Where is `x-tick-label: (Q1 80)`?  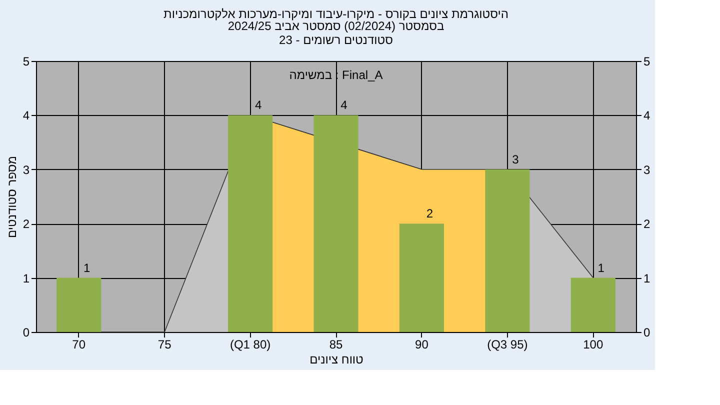 x-tick-label: (Q1 80) is located at coordinates (250, 345).